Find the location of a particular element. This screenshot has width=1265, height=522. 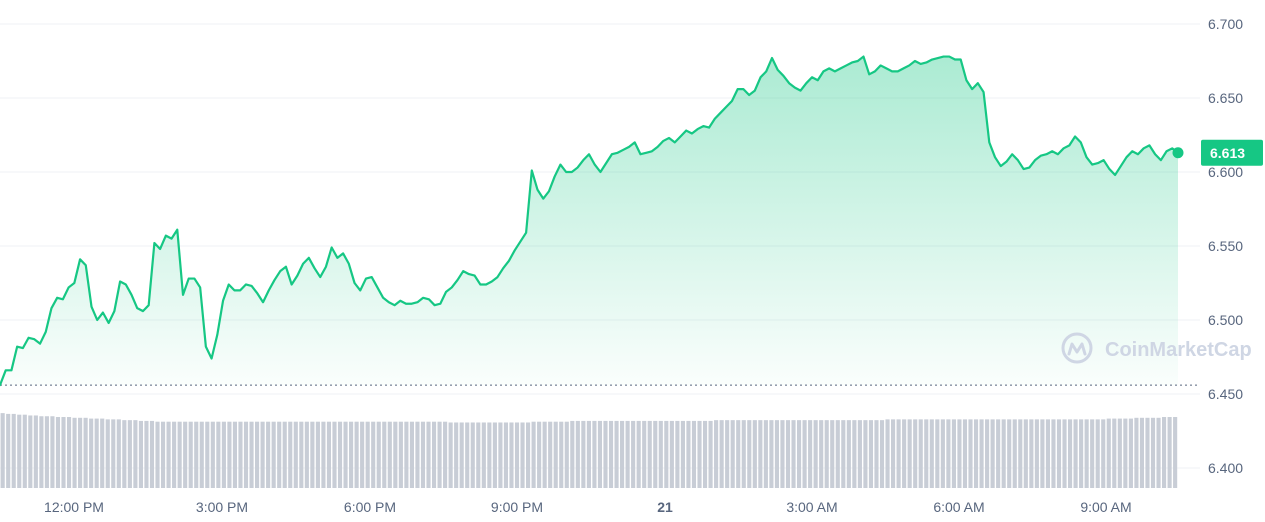

y-axis: 6.700 6.650 6.600 6.550 6.500 6.450 6.400 is located at coordinates (1225, 246).